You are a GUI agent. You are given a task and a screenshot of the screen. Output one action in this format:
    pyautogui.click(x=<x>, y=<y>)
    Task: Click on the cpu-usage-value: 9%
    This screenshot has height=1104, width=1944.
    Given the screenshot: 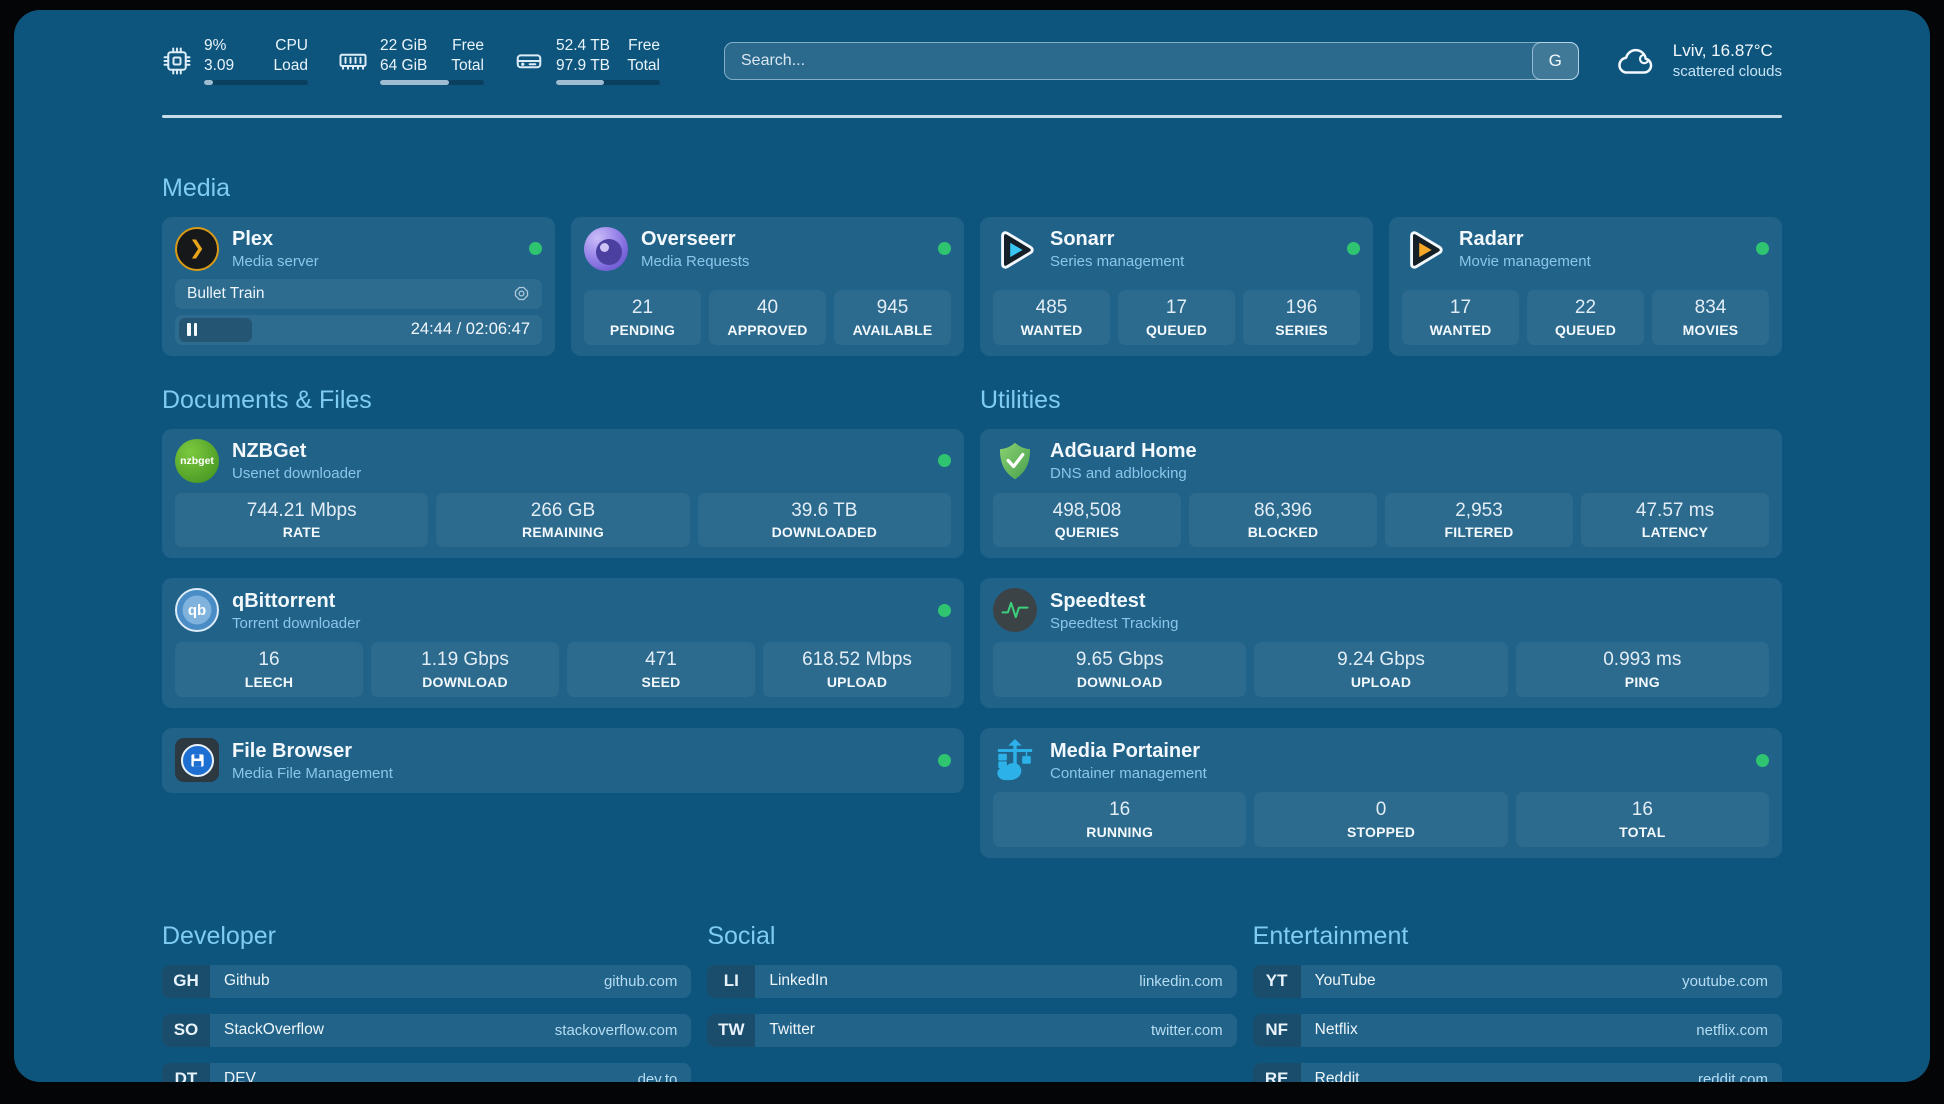 What is the action you would take?
    pyautogui.click(x=215, y=45)
    